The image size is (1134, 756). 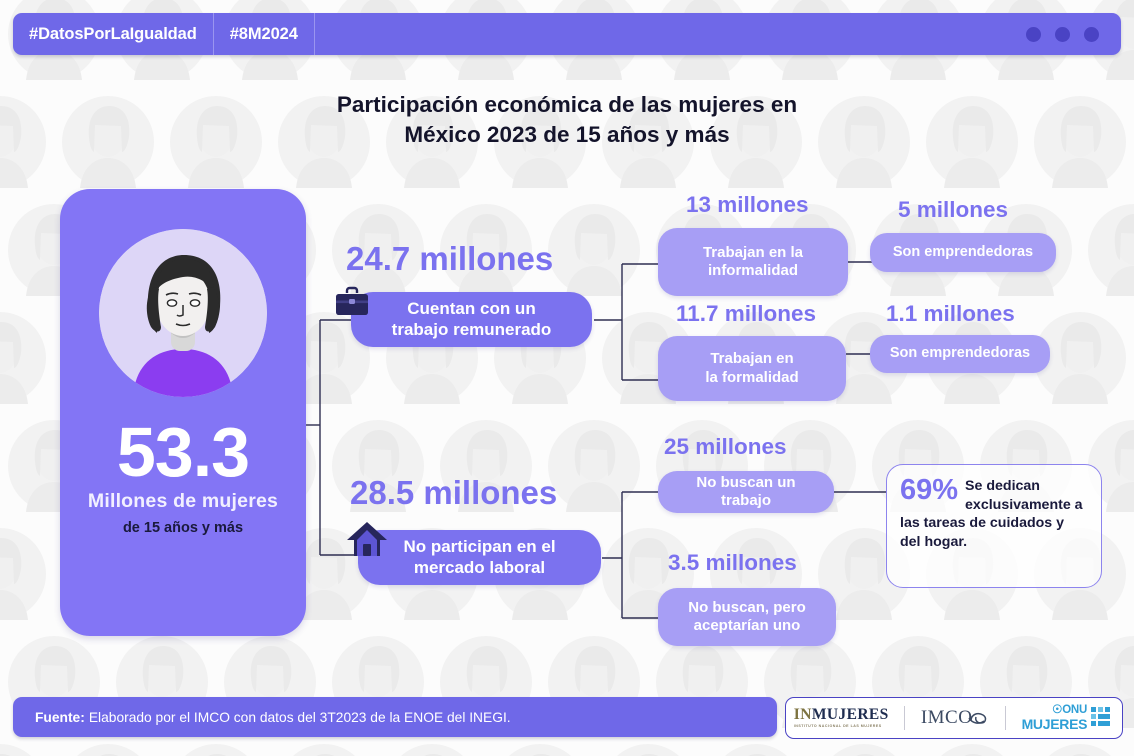 What do you see at coordinates (753, 252) in the screenshot?
I see `informality-label-line-1: Trabajan en la` at bounding box center [753, 252].